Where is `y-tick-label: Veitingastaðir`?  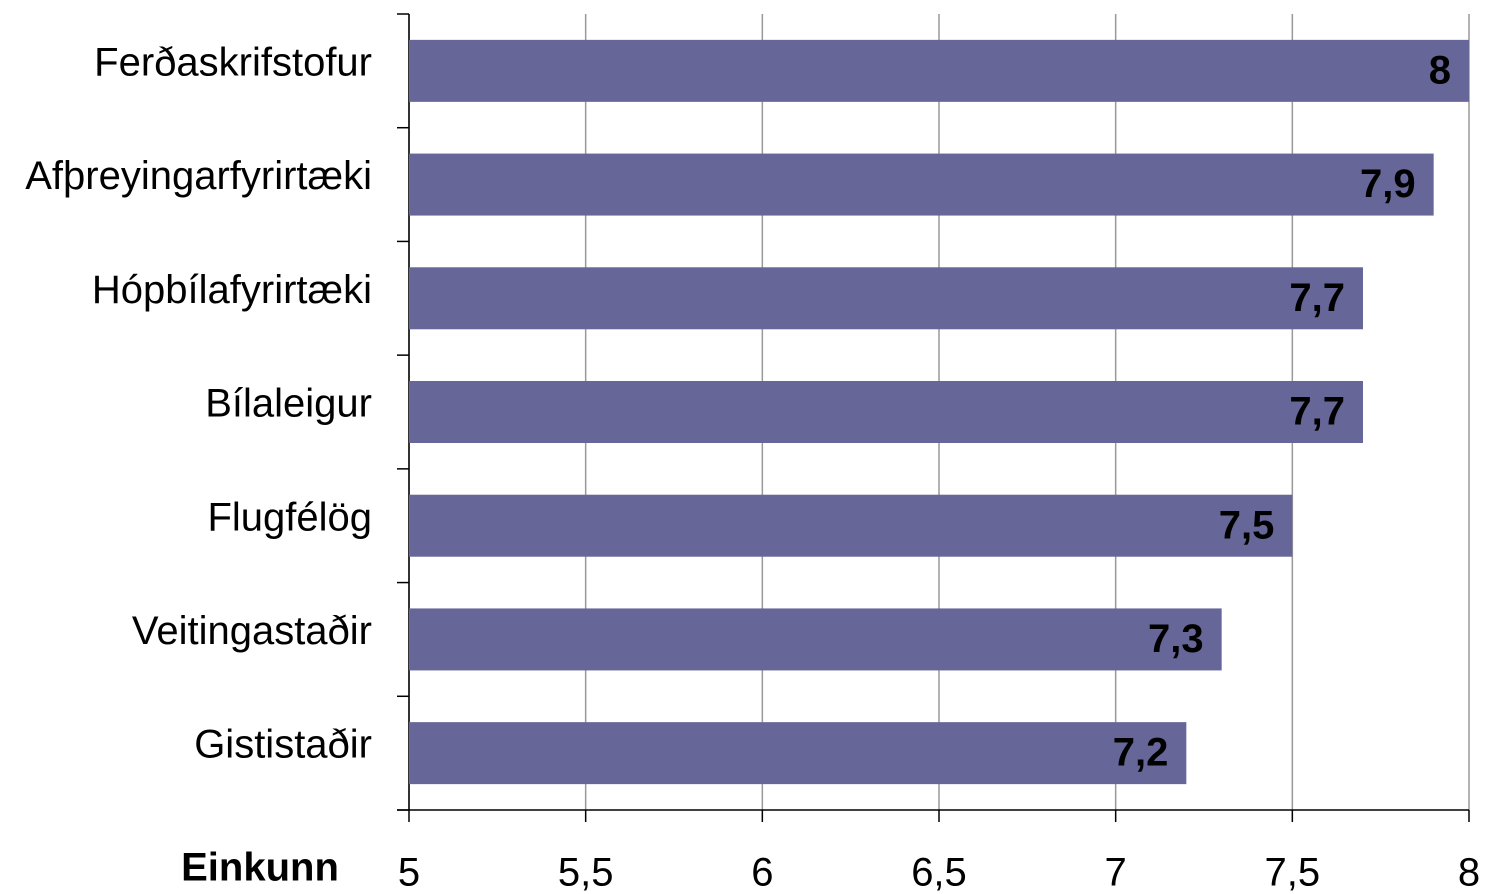
y-tick-label: Veitingastaðir is located at coordinates (252, 631).